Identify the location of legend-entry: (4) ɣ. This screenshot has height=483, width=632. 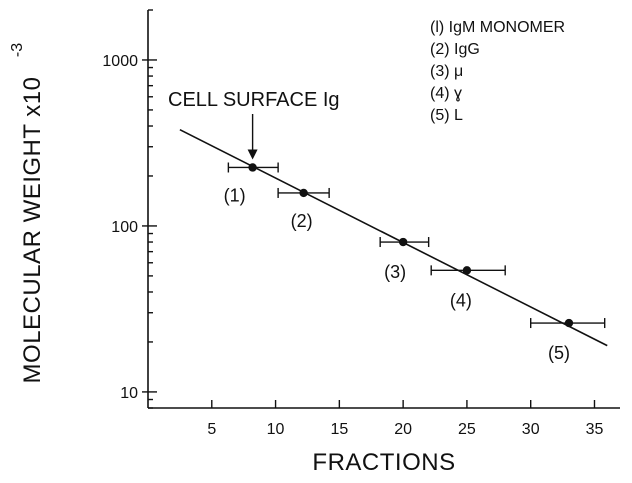
(446, 93).